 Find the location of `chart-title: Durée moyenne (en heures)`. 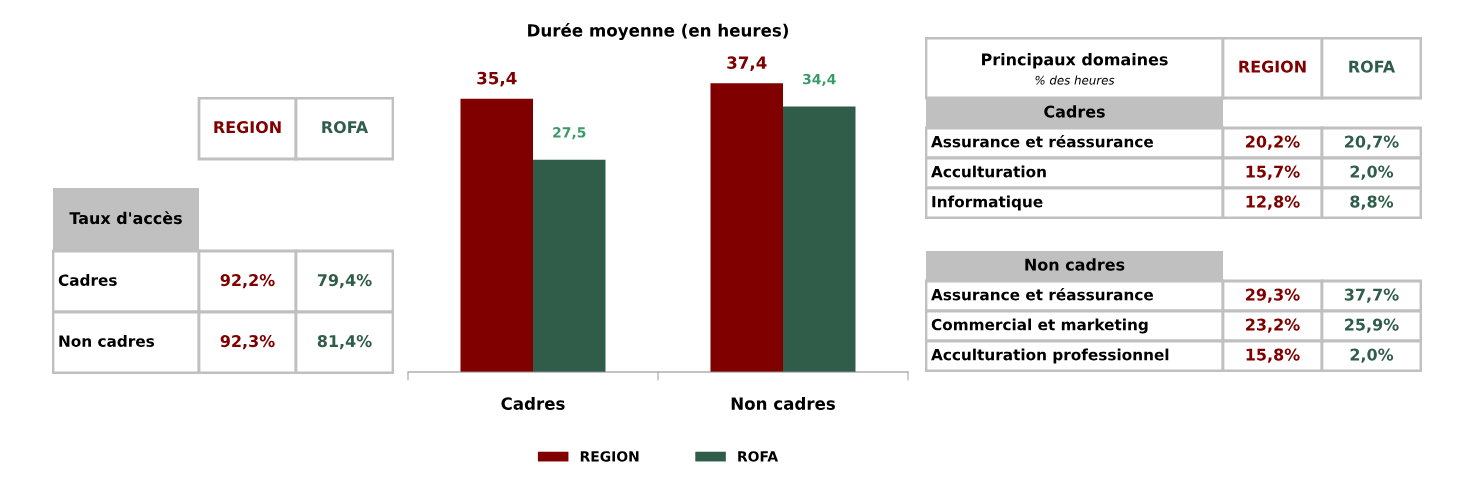

chart-title: Durée moyenne (en heures) is located at coordinates (658, 31).